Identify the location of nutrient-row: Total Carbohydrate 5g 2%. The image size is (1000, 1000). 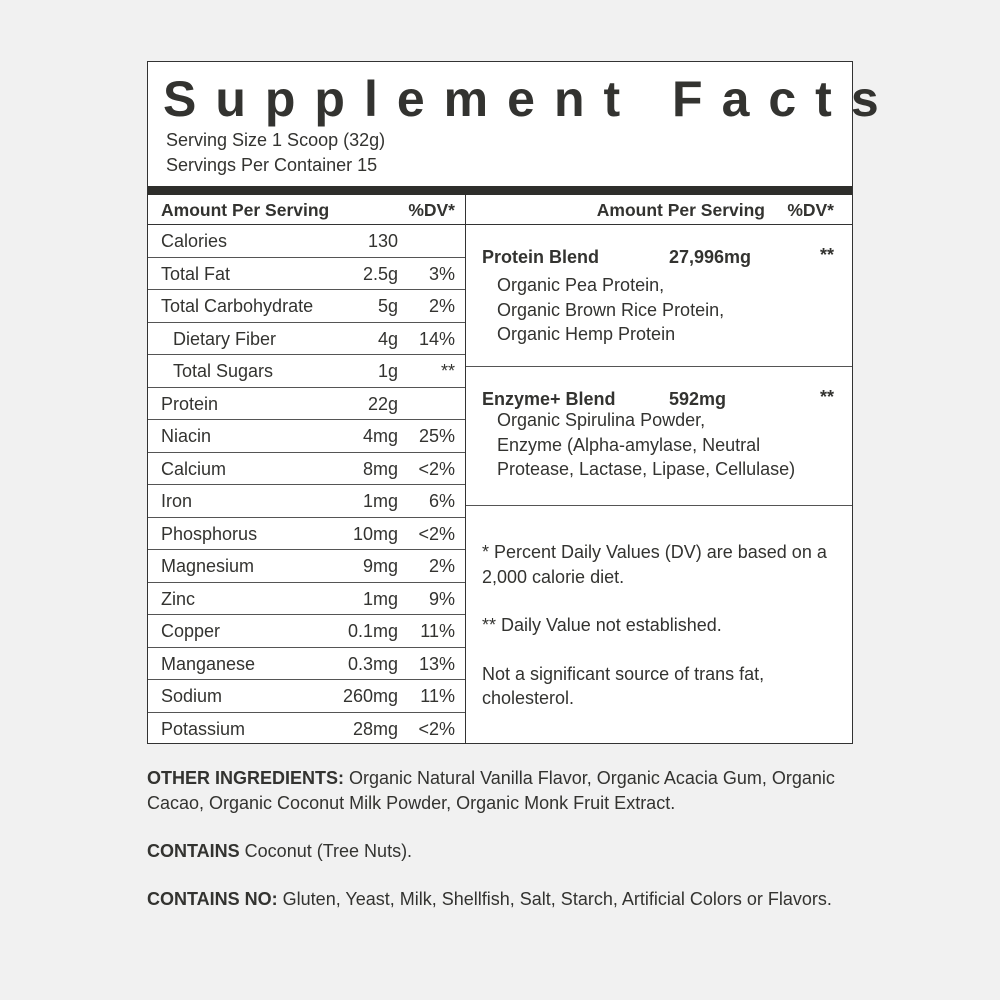
(306, 306).